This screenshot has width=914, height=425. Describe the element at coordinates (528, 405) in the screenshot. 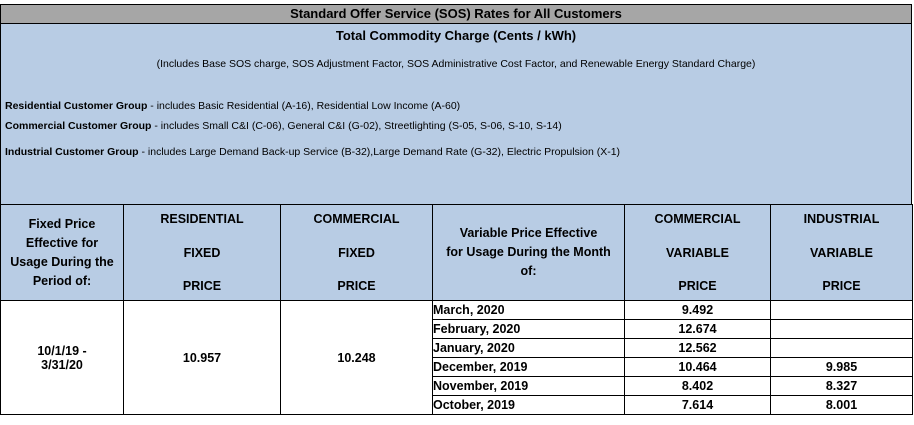

I see `month-cell: October, 2019` at that location.